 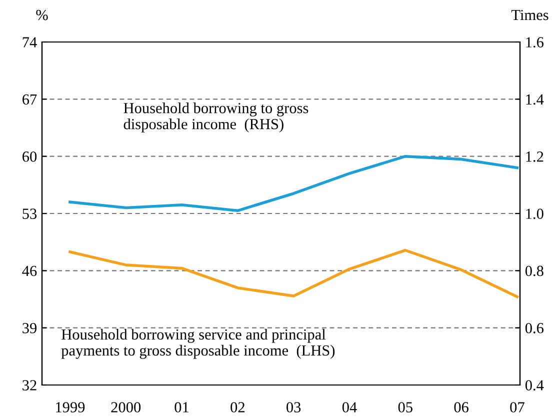 What do you see at coordinates (461, 407) in the screenshot?
I see `x-tick-label: 06` at bounding box center [461, 407].